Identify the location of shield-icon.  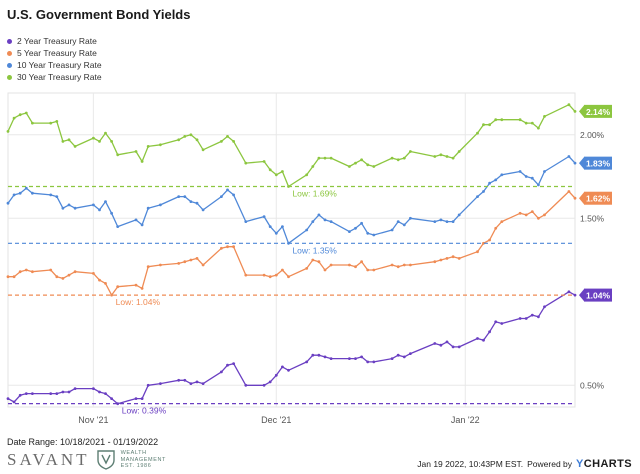
(105, 460).